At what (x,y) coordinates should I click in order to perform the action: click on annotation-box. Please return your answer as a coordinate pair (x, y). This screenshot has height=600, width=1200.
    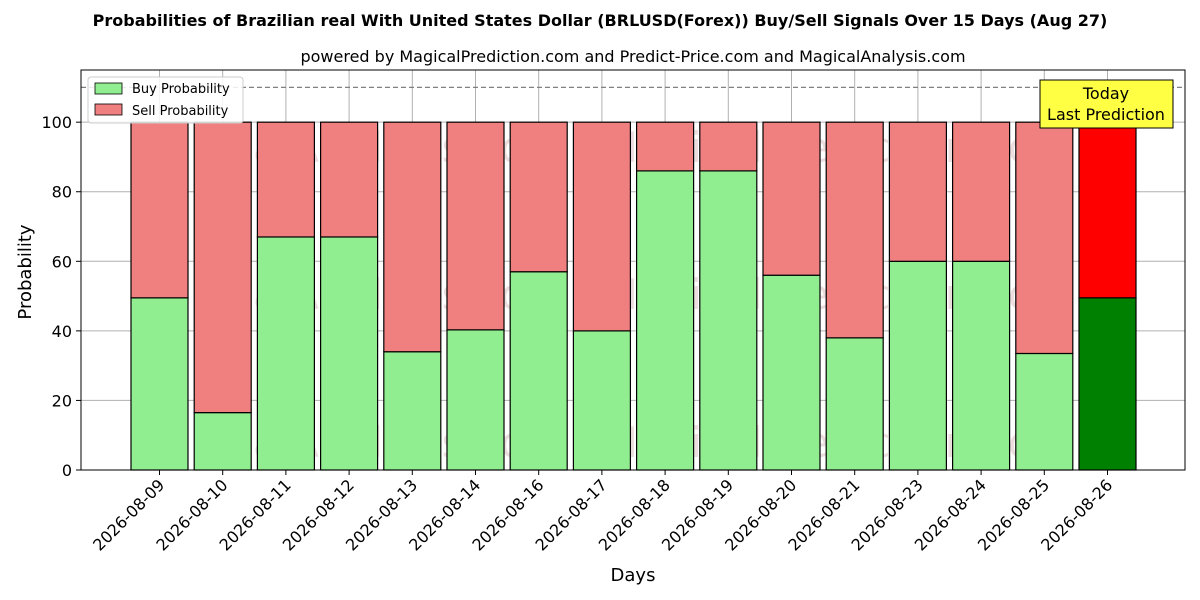
    Looking at the image, I should click on (1106, 104).